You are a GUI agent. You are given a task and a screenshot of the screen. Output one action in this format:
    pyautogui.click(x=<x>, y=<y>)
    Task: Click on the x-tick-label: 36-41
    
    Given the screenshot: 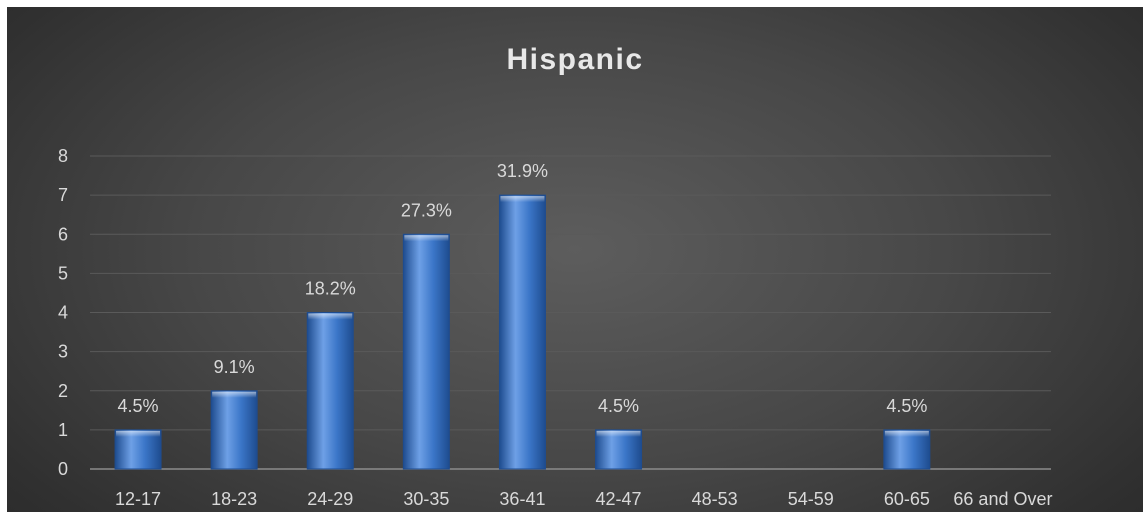 What is the action you would take?
    pyautogui.click(x=522, y=499)
    